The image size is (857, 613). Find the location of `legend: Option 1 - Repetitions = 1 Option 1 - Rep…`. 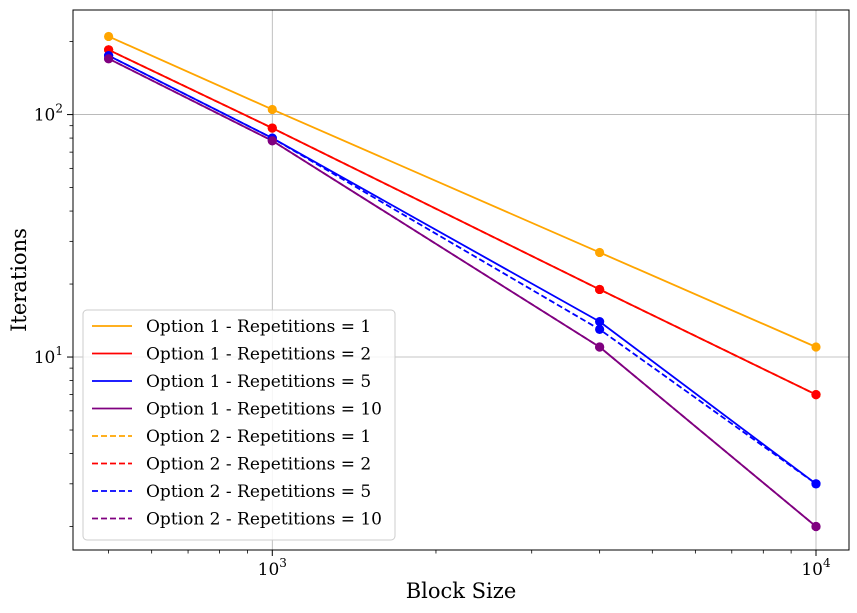

legend: Option 1 - Repetitions = 1 Option 1 - Rep… is located at coordinates (239, 425).